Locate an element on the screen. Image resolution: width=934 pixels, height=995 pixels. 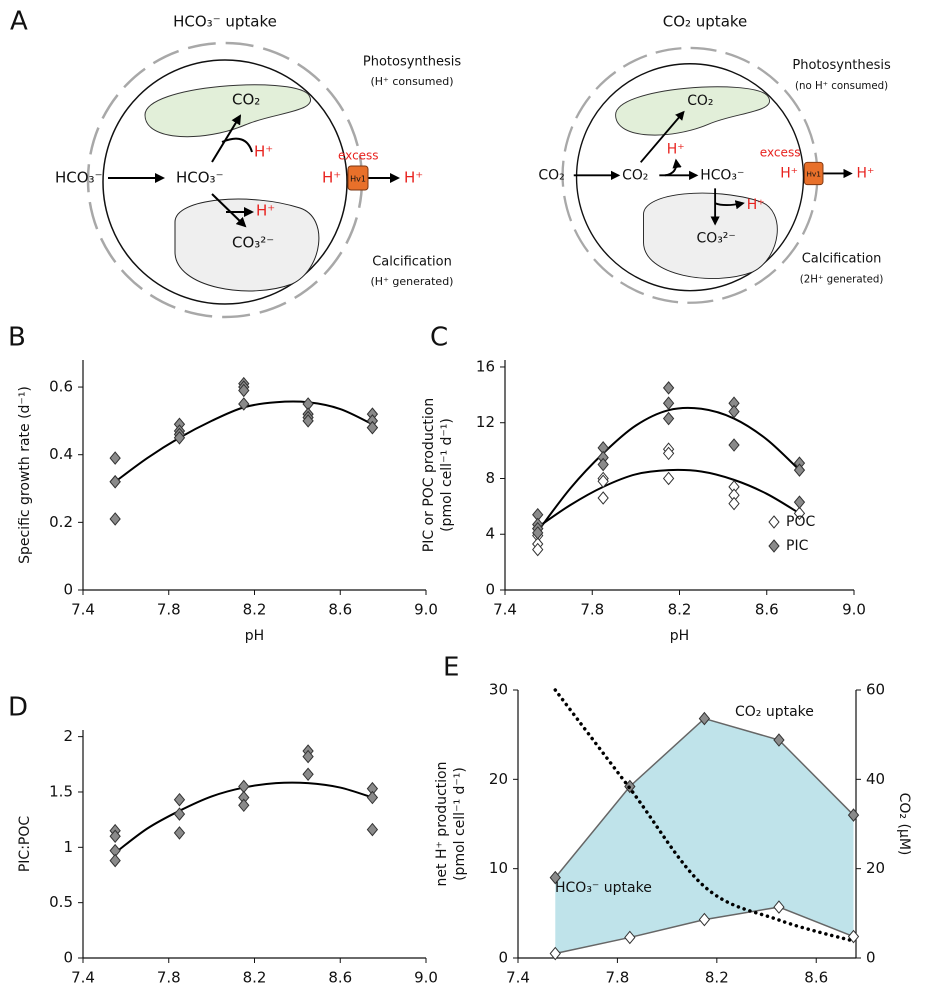
legend-label: POC is located at coordinates (800, 522).